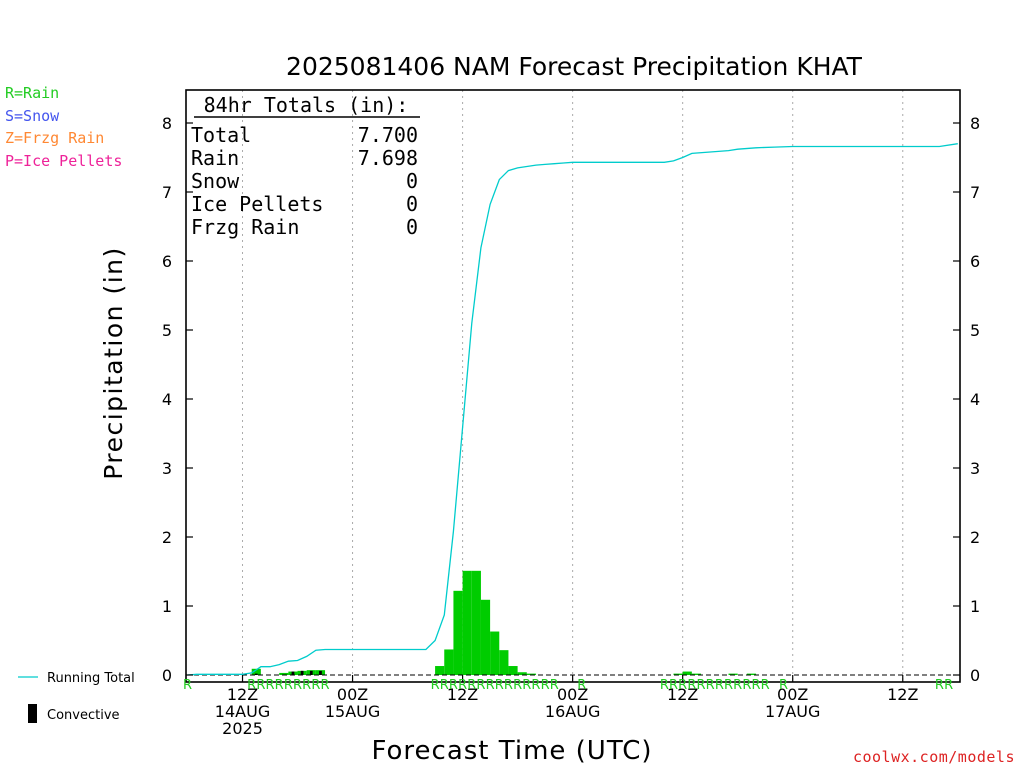 This screenshot has height=768, width=1024. I want to click on convective-bars, so click(288, 672).